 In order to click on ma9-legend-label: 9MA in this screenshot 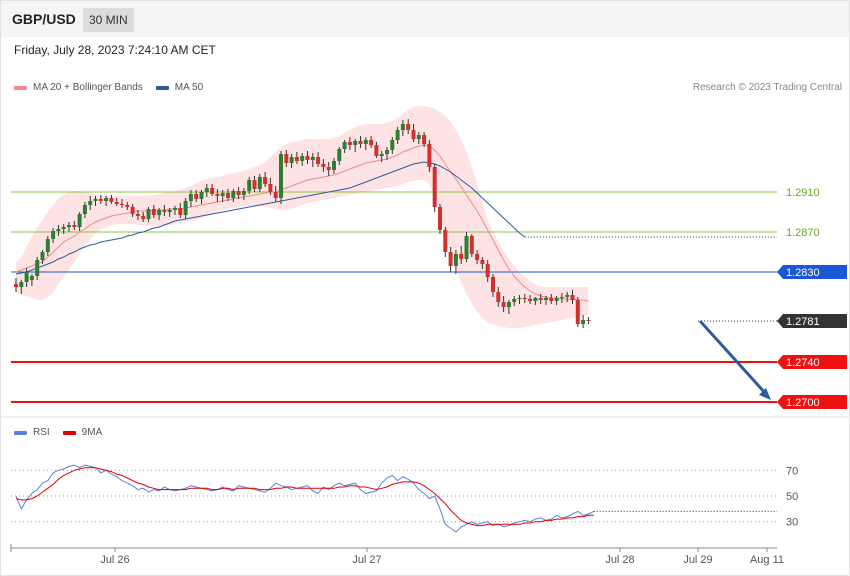, I will do `click(92, 432)`.